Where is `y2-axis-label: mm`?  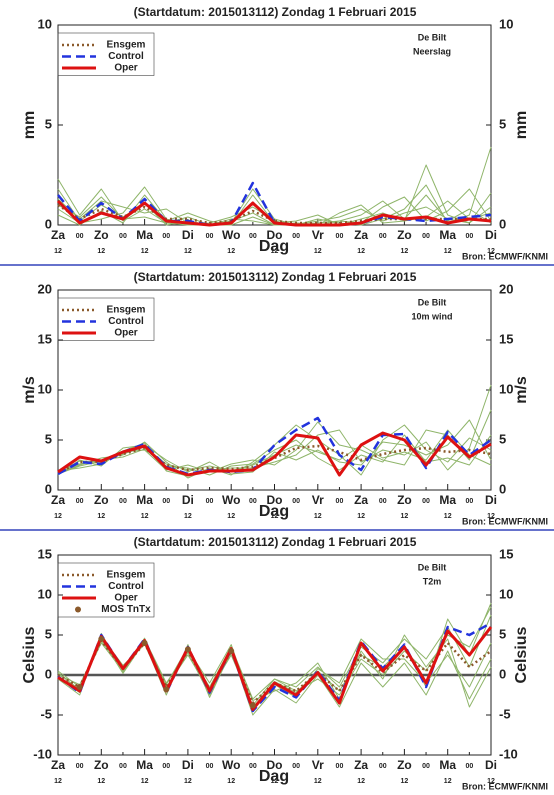 y2-axis-label: mm is located at coordinates (521, 125).